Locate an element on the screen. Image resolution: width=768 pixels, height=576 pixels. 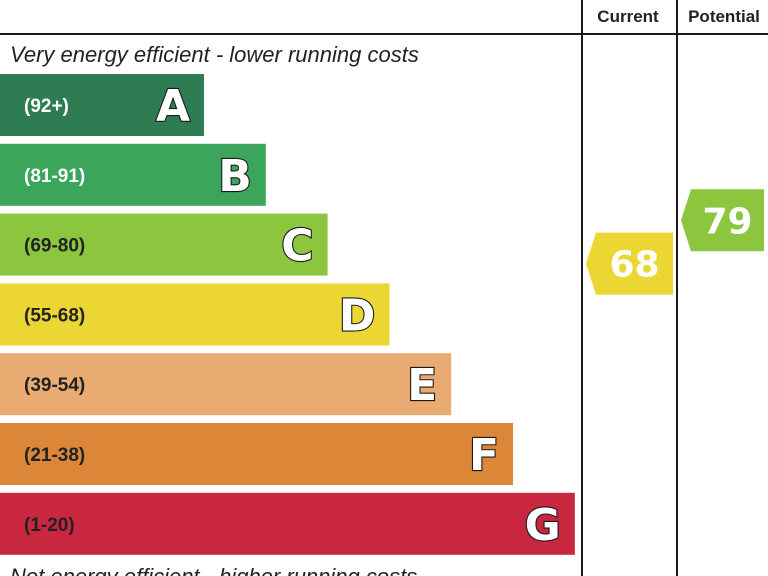
band-letter-c: C is located at coordinates (297, 246).